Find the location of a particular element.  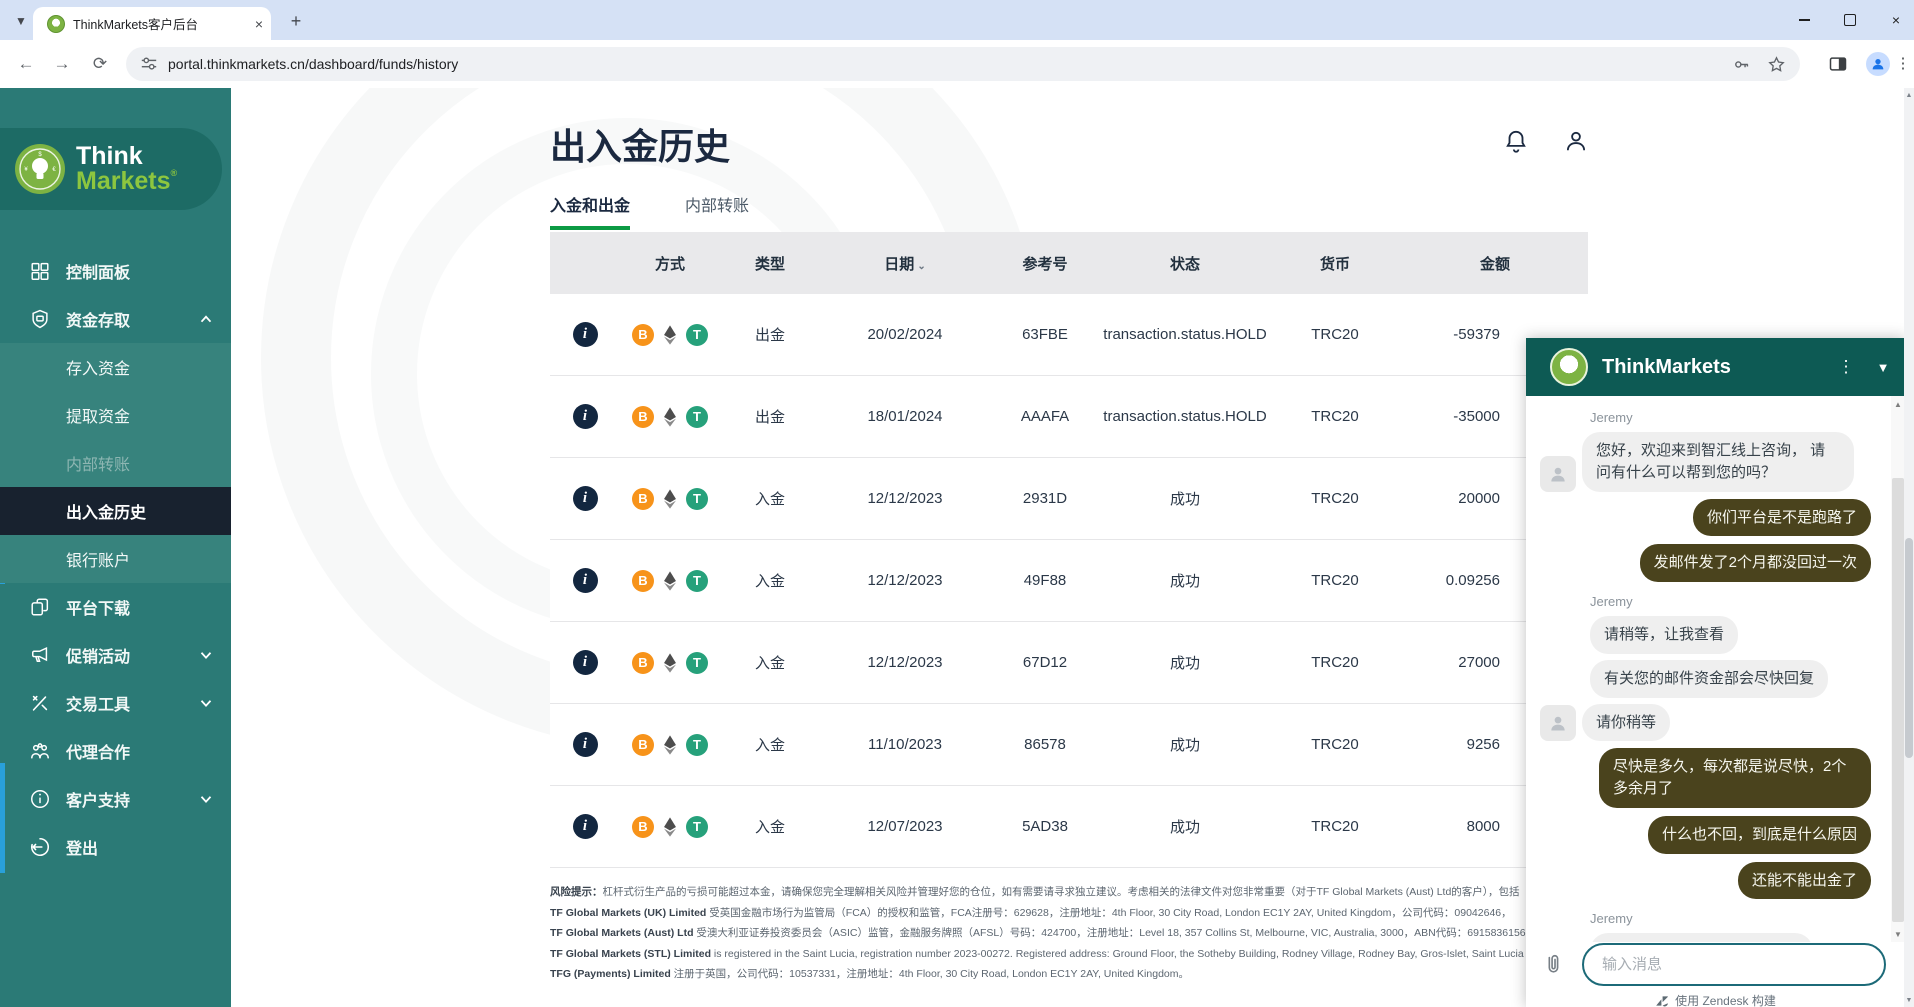

new-tab-button: + is located at coordinates (296, 20).